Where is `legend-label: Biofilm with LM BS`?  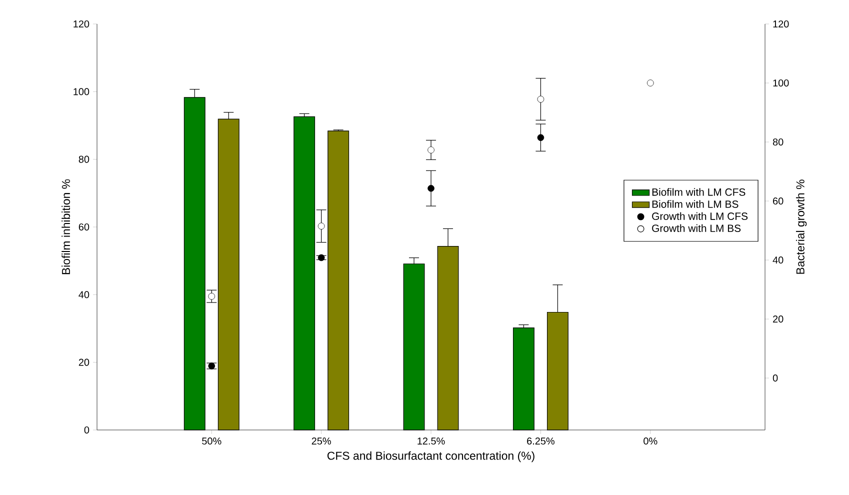 legend-label: Biofilm with LM BS is located at coordinates (695, 204).